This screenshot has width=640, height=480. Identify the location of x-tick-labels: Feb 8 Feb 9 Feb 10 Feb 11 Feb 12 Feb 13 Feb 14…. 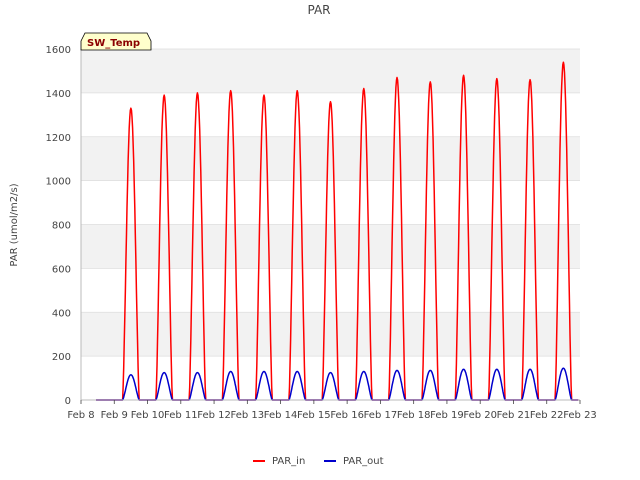
(332, 410).